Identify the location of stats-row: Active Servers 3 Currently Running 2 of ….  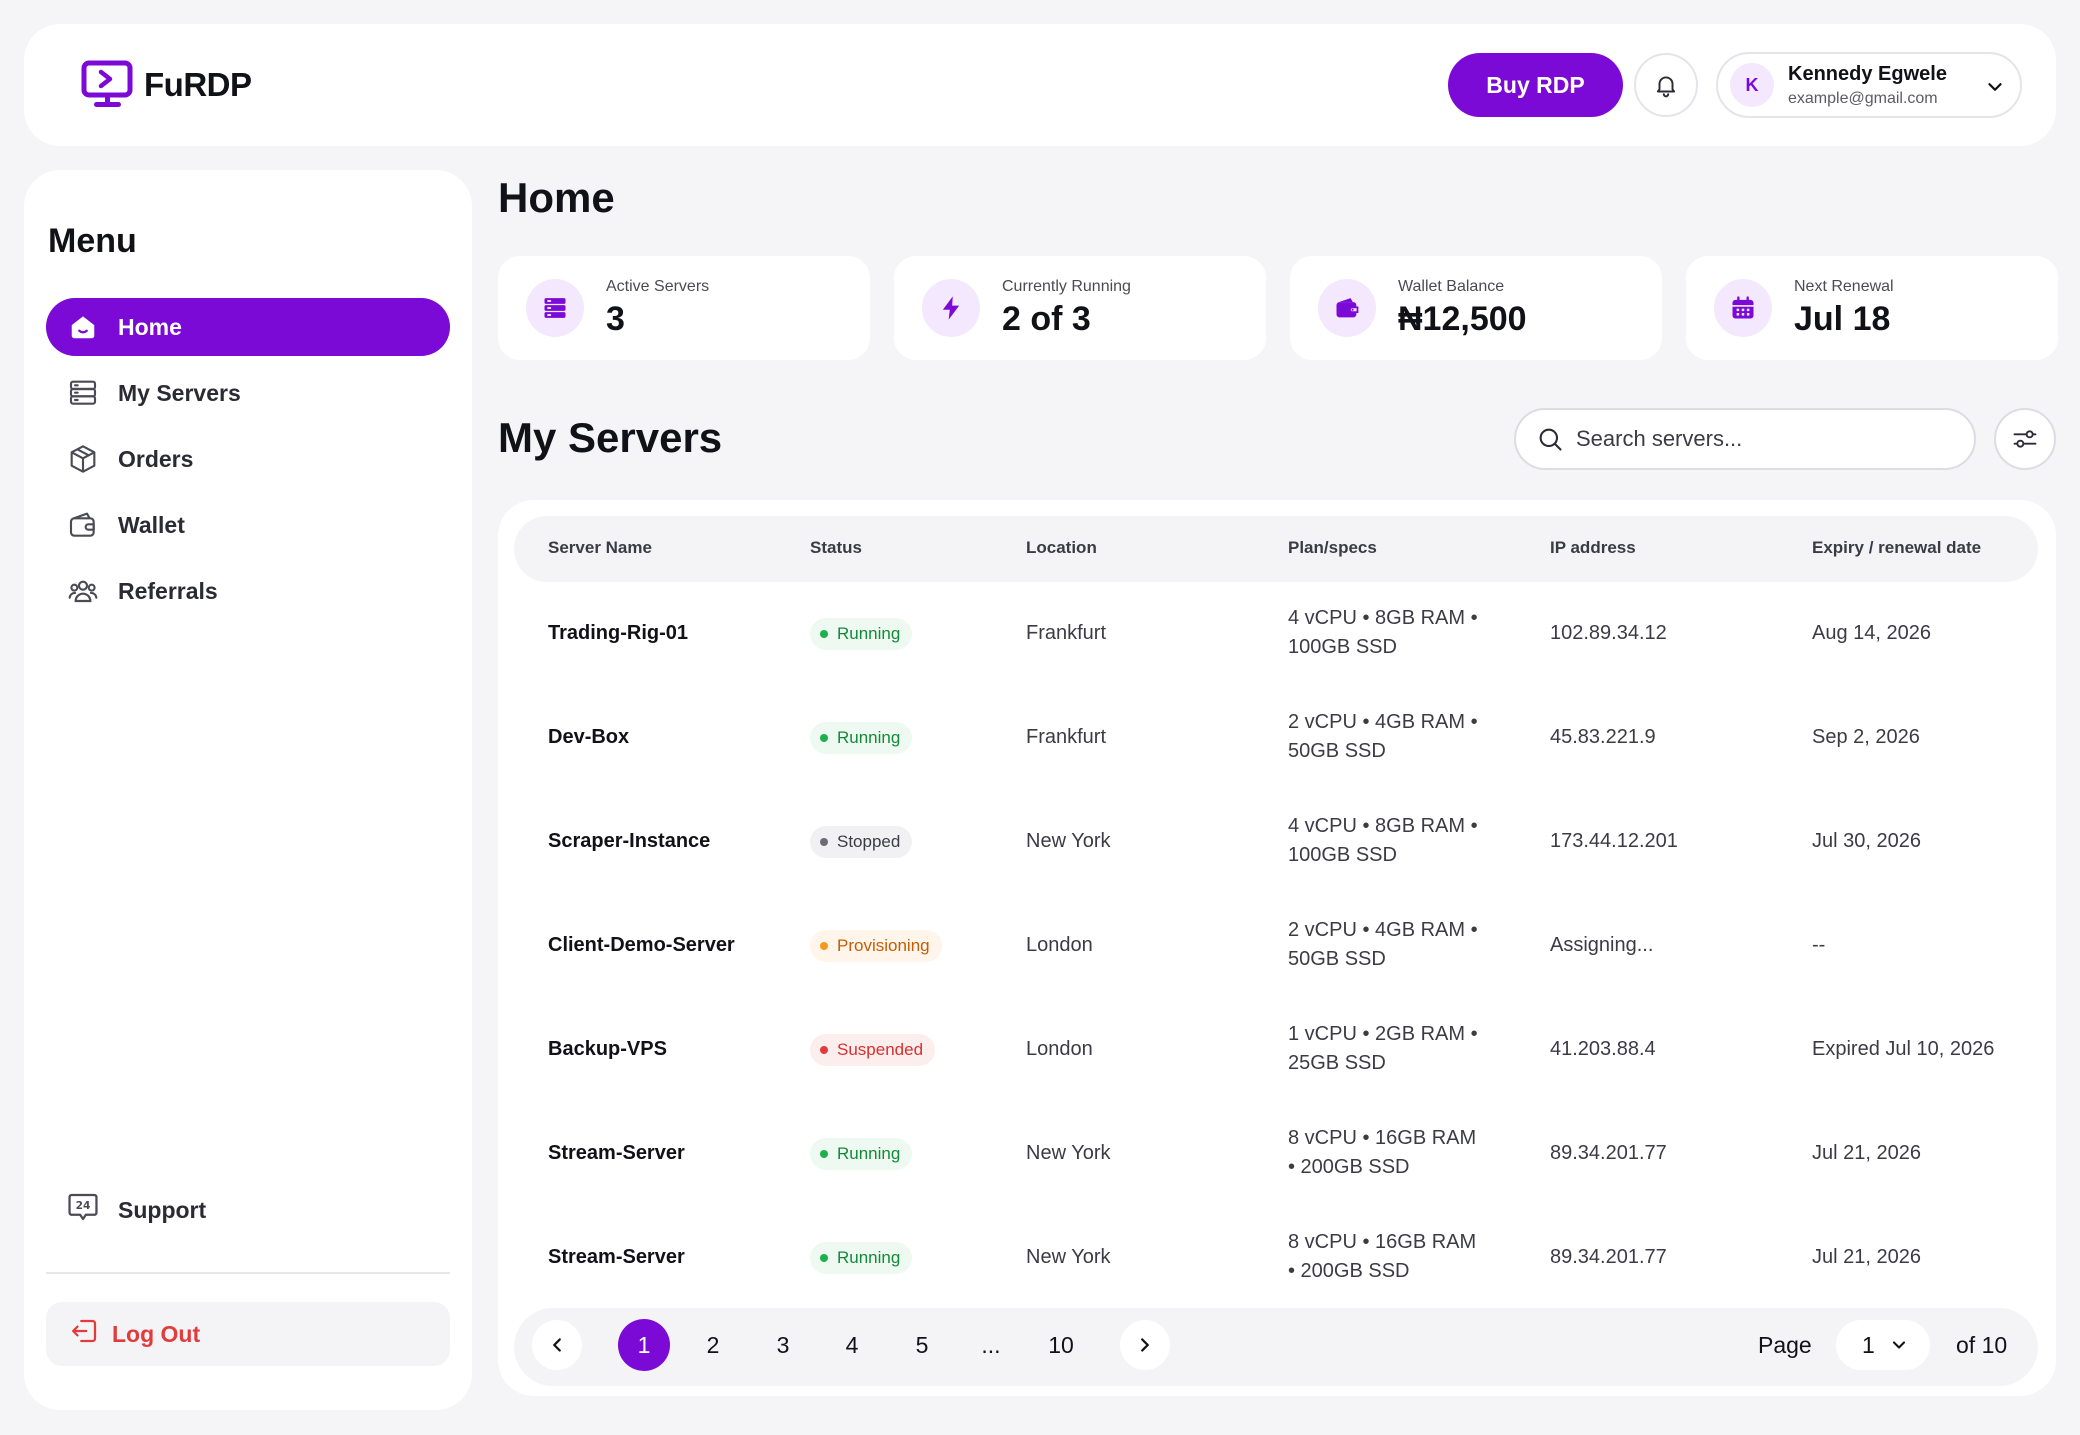
(1278, 308).